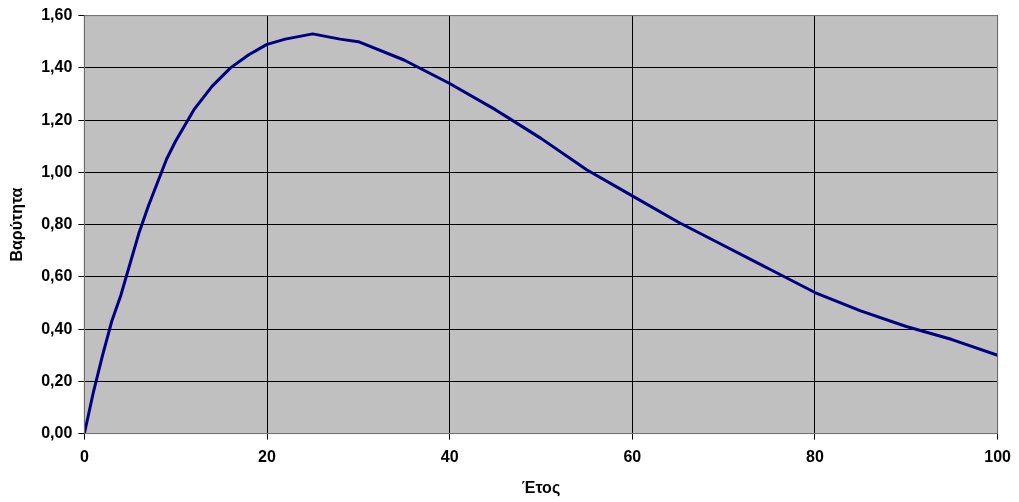 The image size is (1019, 502). Describe the element at coordinates (57, 15) in the screenshot. I see `y-tick-label: 1,60` at that location.